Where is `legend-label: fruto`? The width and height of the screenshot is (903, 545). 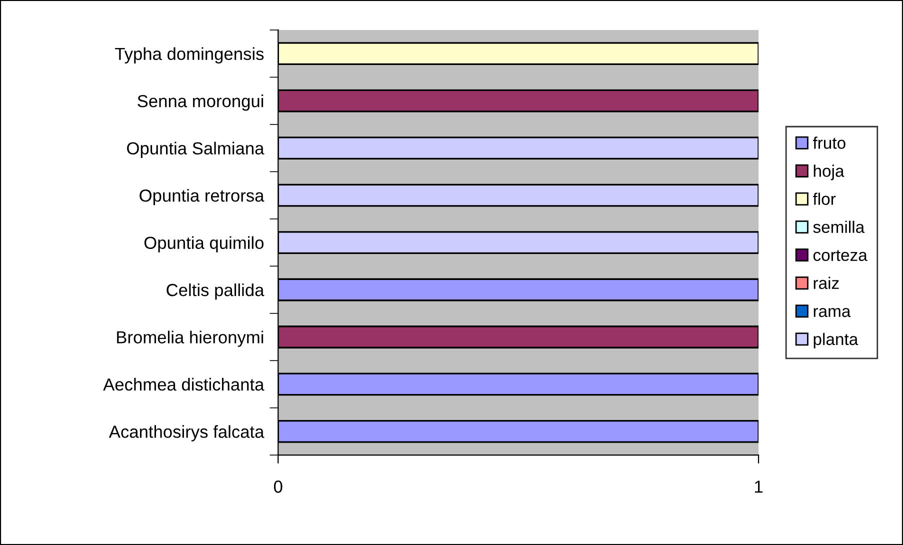
legend-label: fruto is located at coordinates (829, 142).